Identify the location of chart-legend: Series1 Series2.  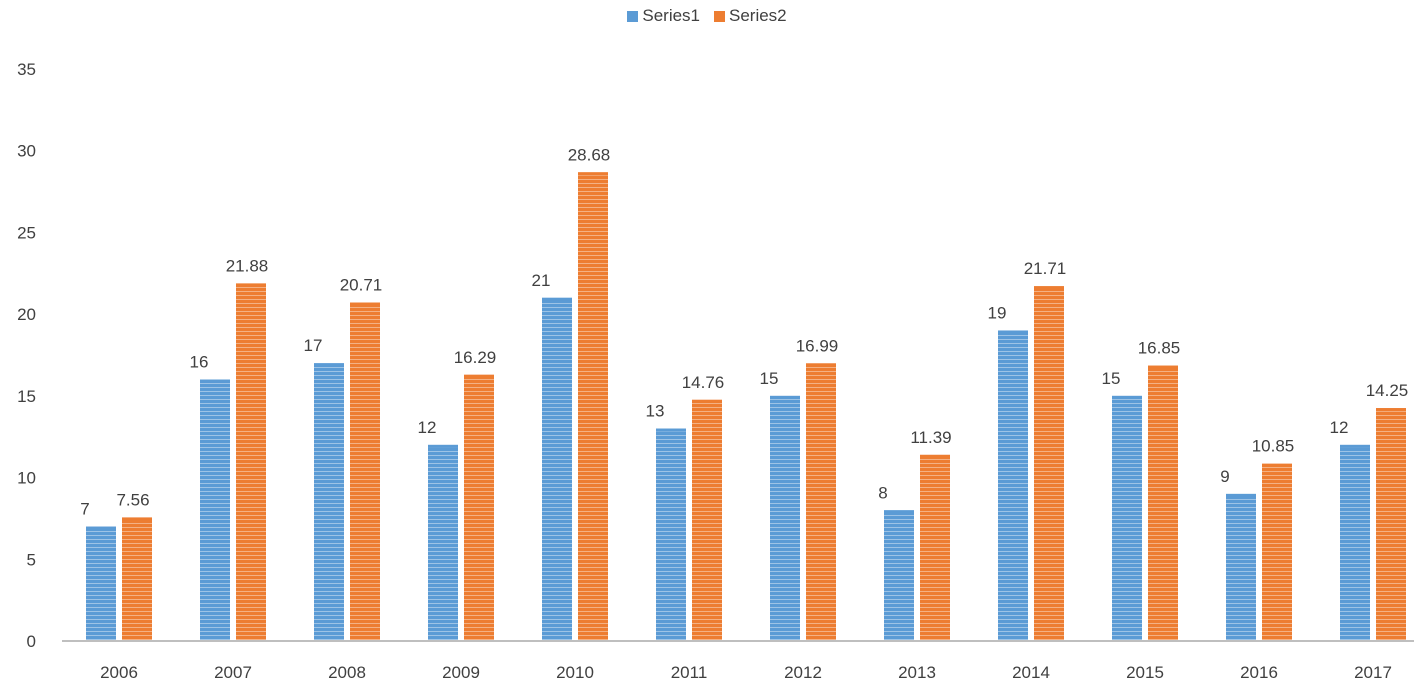
(707, 16).